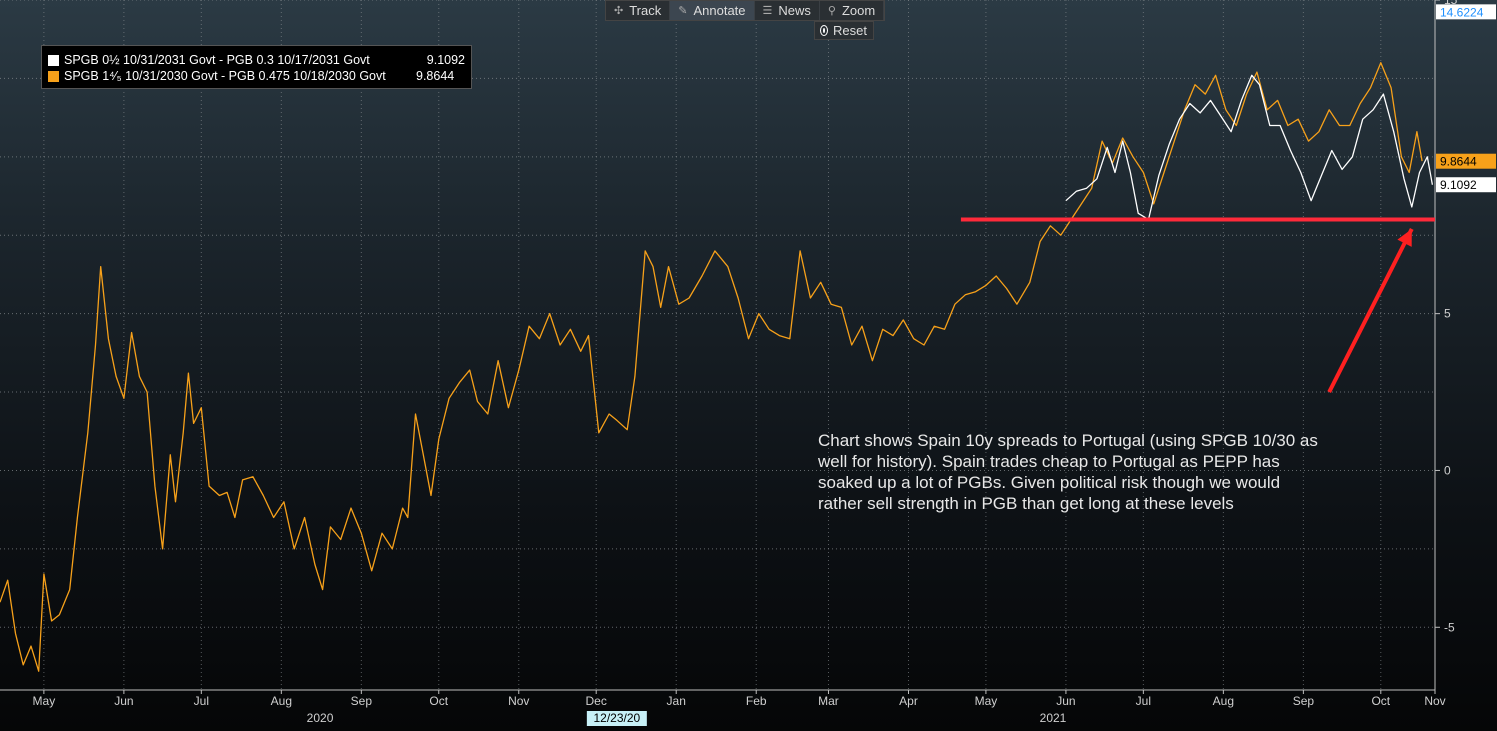  I want to click on series-line-spgb-2031, so click(1249, 147).